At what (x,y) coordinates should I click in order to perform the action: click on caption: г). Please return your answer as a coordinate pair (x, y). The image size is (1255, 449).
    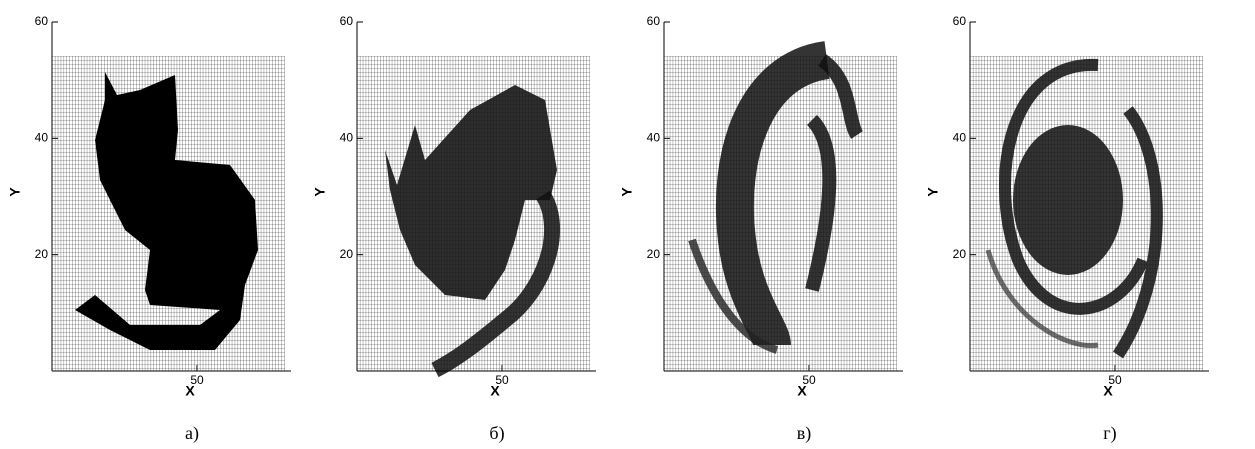
    Looking at the image, I should click on (1109, 433).